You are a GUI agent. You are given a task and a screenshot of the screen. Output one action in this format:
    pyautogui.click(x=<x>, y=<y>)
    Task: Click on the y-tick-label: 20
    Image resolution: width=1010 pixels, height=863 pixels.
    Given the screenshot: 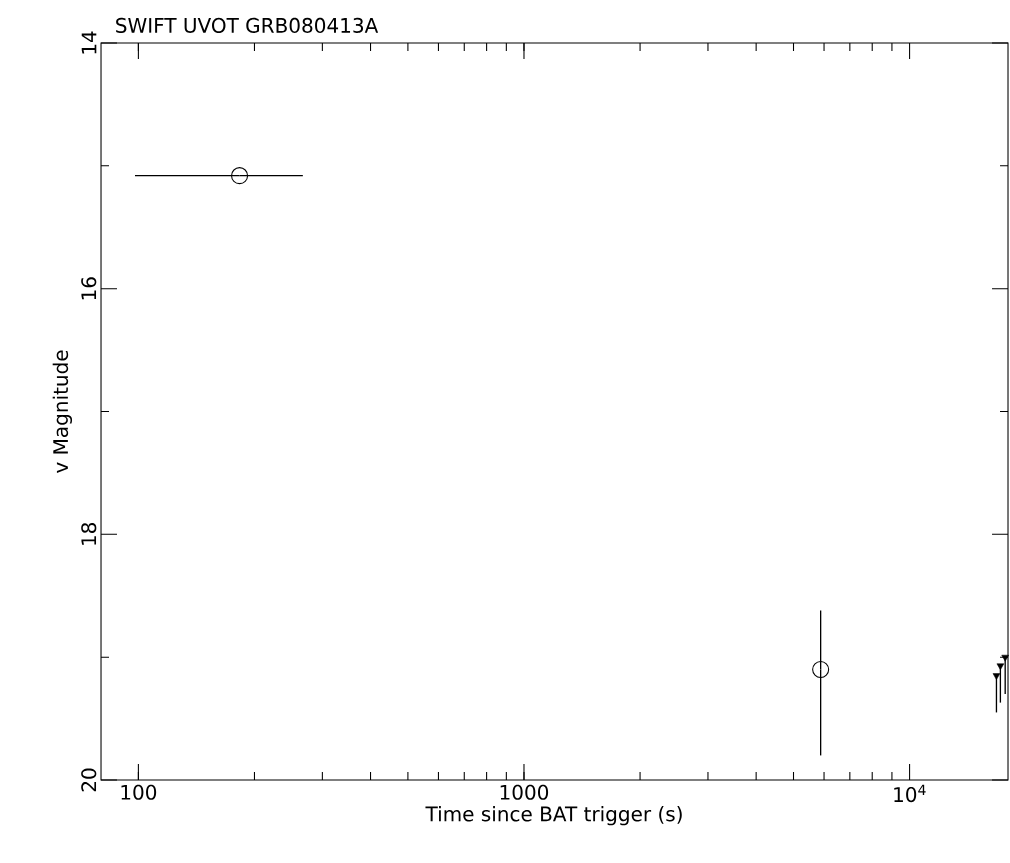 What is the action you would take?
    pyautogui.click(x=89, y=780)
    